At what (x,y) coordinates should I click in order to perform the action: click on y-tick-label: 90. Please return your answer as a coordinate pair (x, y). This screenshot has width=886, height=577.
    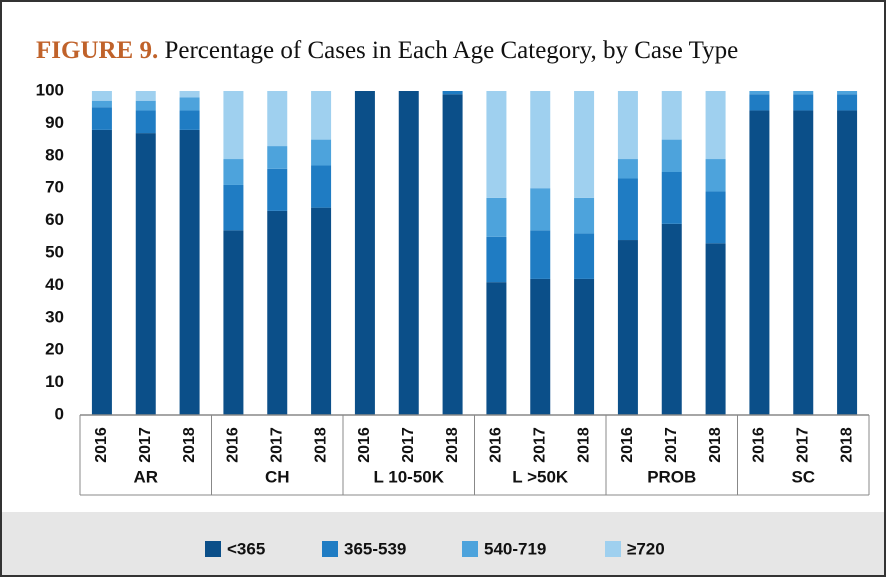
    Looking at the image, I should click on (54, 122).